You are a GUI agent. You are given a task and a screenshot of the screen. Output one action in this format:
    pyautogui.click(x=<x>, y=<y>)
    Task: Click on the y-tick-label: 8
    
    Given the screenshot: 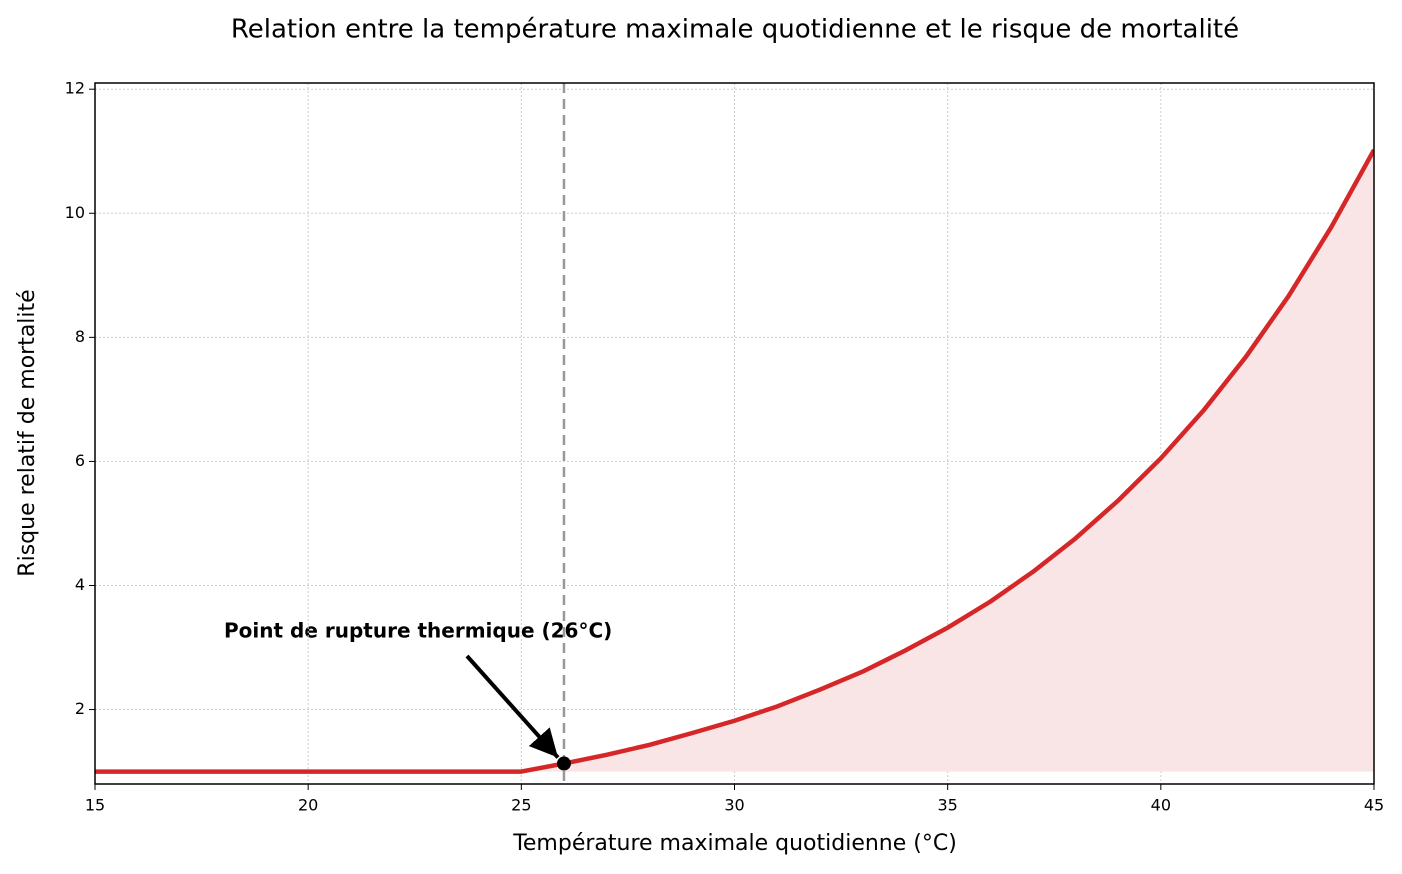 What is the action you would take?
    pyautogui.click(x=80, y=336)
    